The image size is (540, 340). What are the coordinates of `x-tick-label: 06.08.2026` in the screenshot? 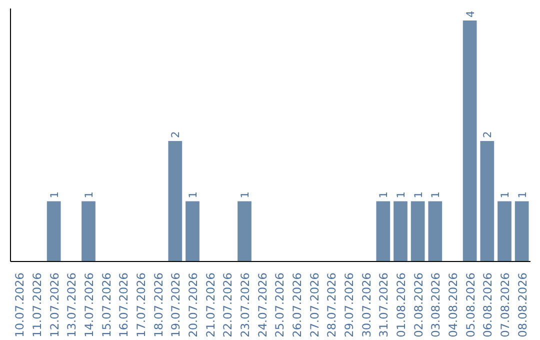 It's located at (487, 305).